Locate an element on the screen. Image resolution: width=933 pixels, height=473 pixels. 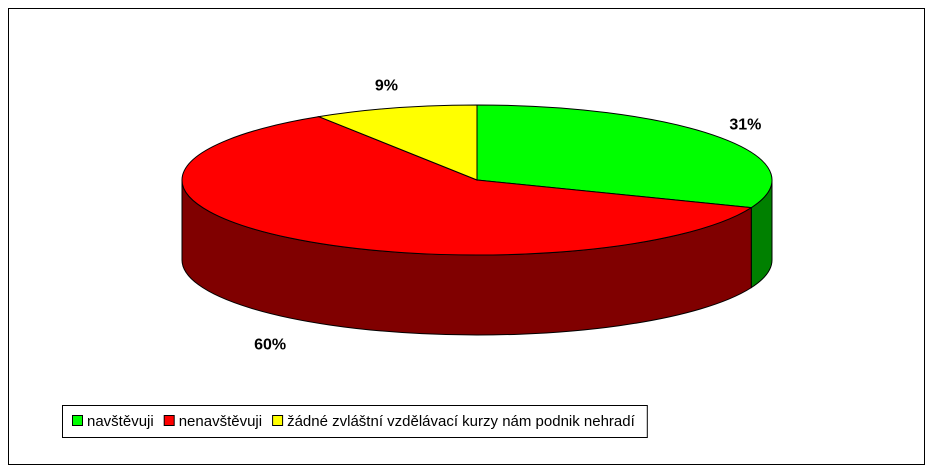
legend-label: navštěvuji is located at coordinates (120, 421).